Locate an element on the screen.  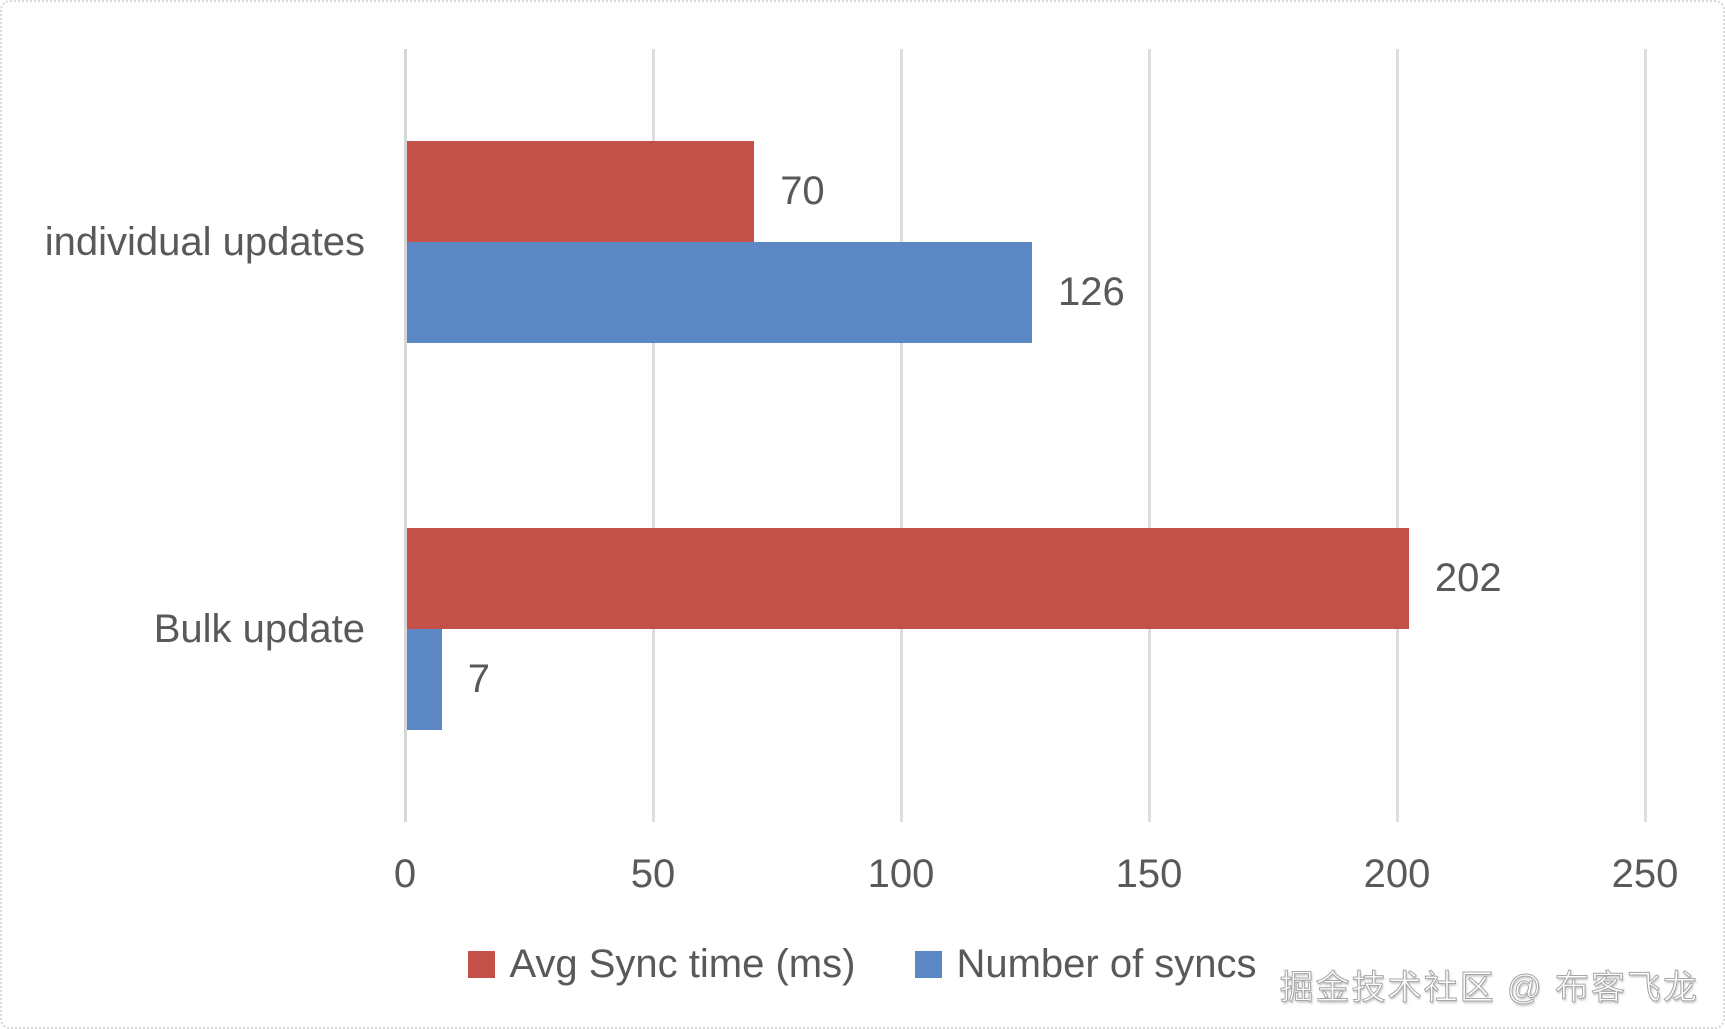
x-tick-label: 250 is located at coordinates (1645, 874).